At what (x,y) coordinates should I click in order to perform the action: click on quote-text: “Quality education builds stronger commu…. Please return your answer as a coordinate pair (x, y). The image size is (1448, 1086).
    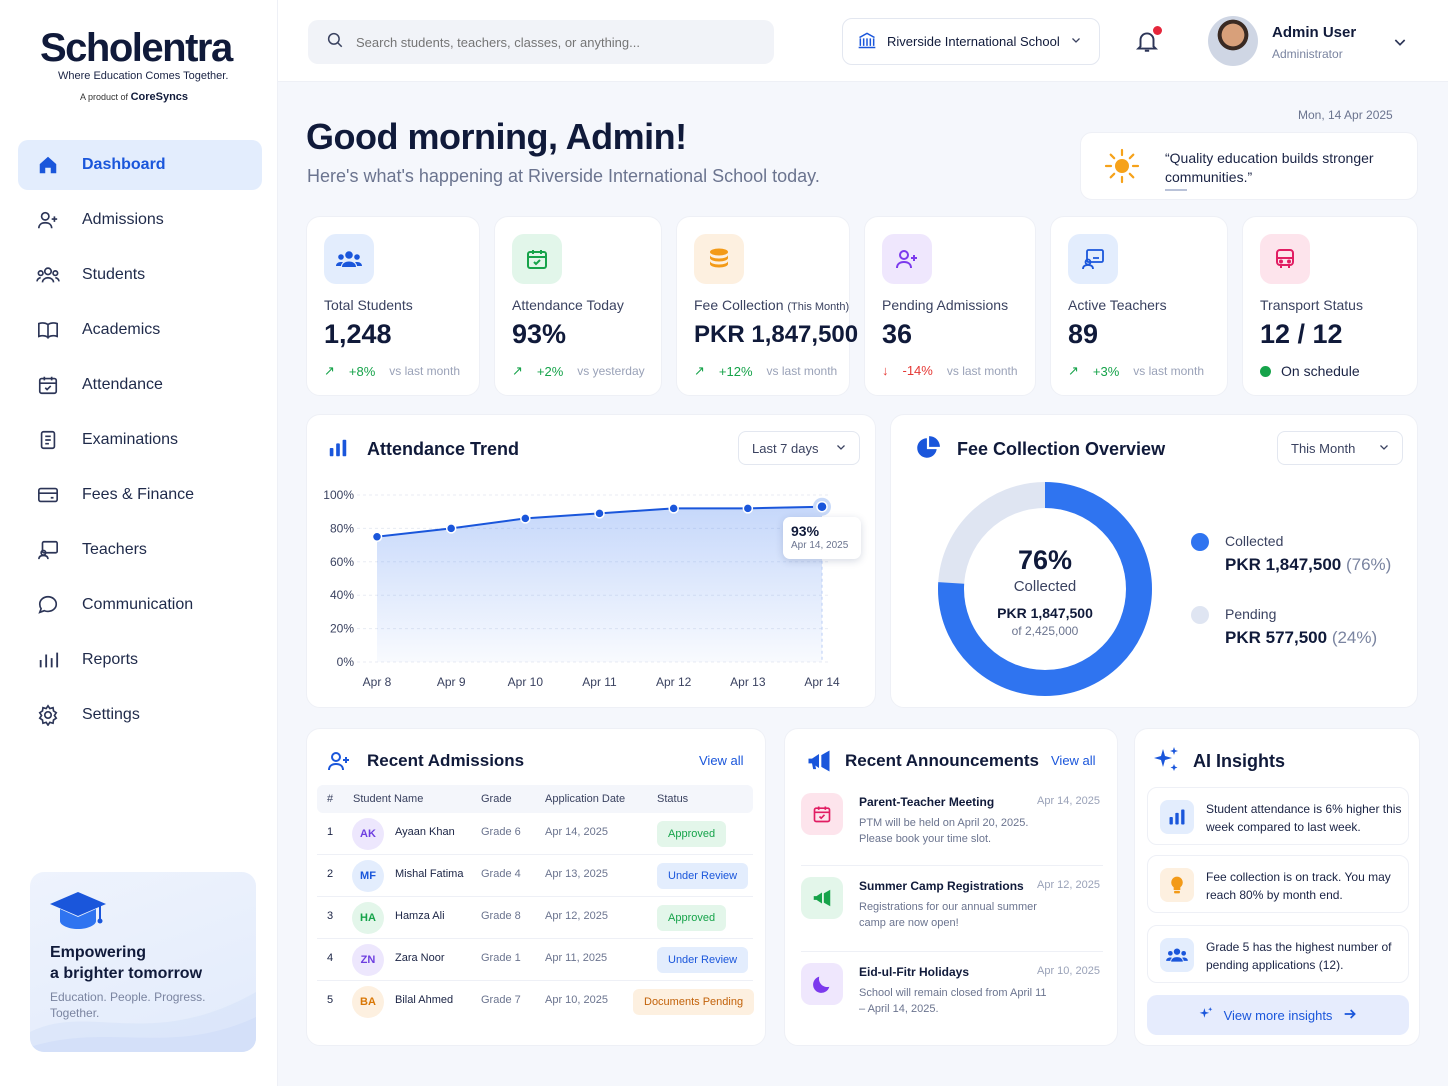
    Looking at the image, I should click on (1269, 167).